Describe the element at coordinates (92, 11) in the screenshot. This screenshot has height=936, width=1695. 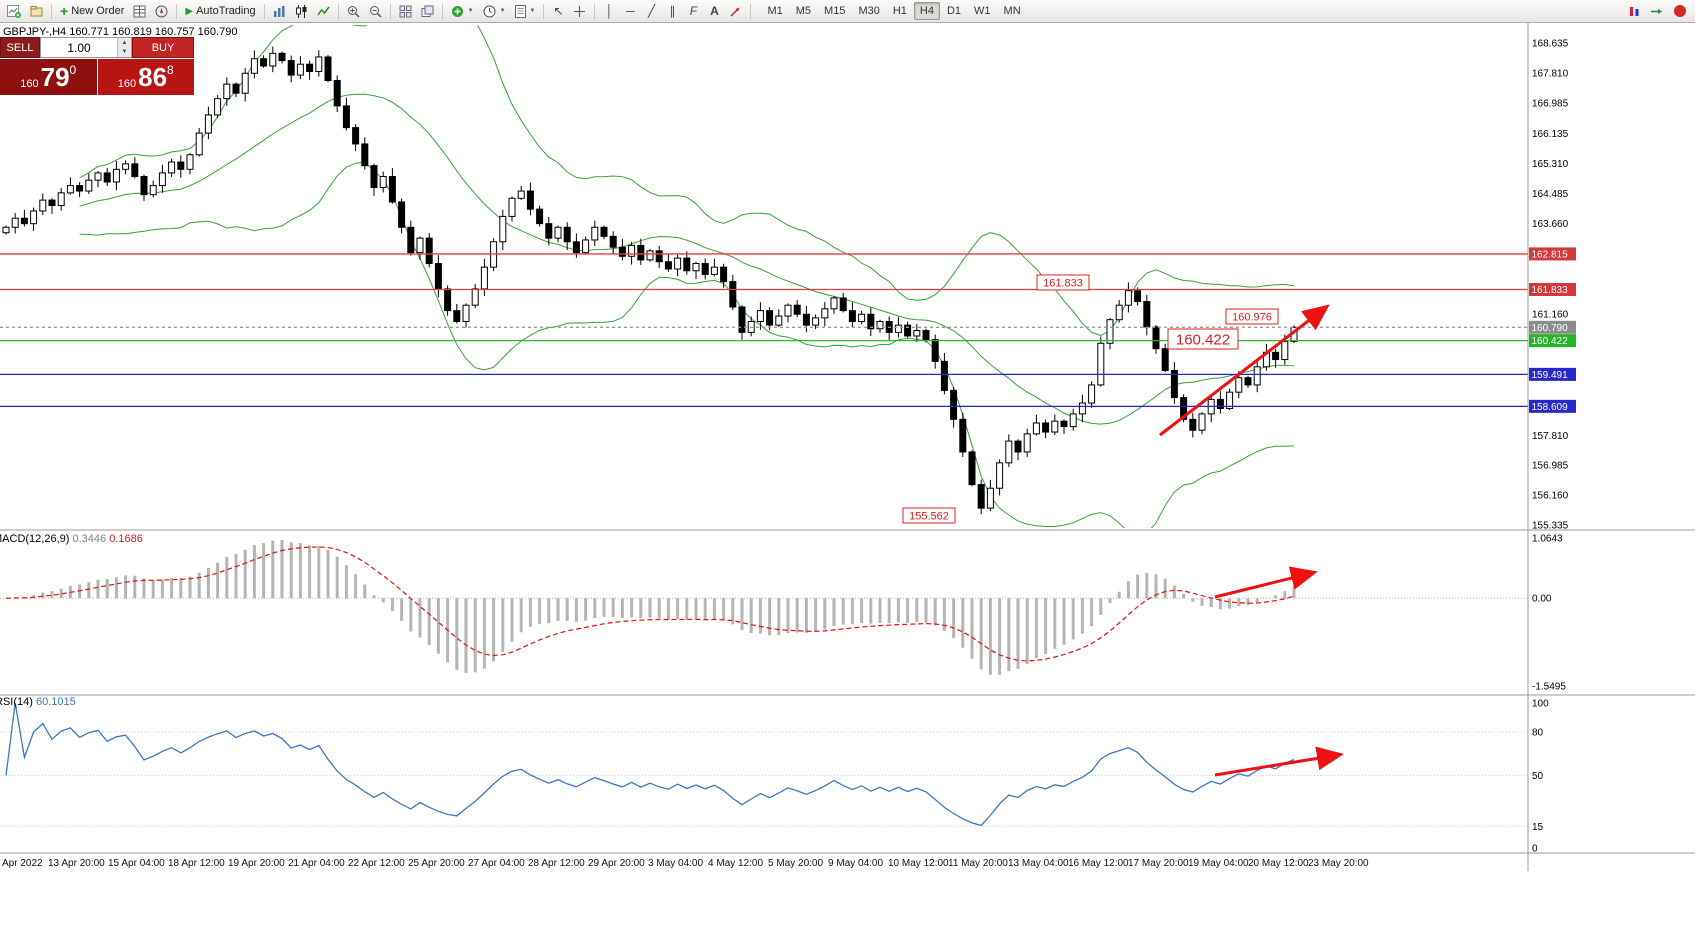
I see `new-order-button: + New Order` at that location.